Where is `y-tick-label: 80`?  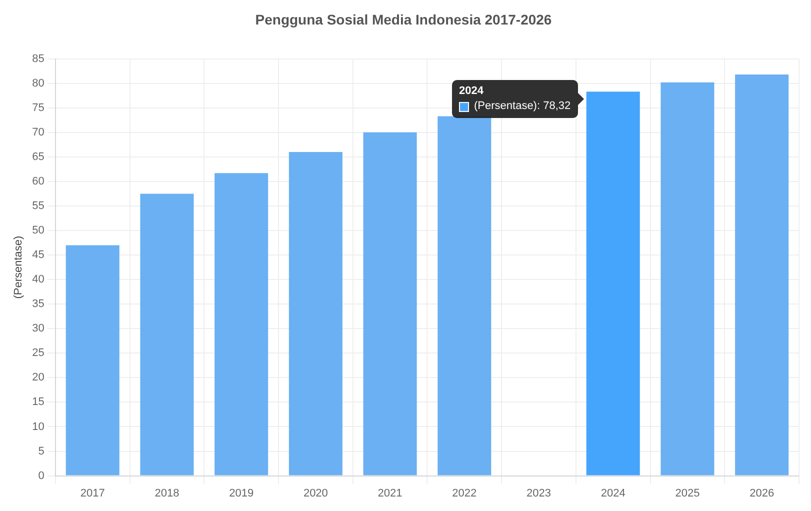 y-tick-label: 80 is located at coordinates (38, 83).